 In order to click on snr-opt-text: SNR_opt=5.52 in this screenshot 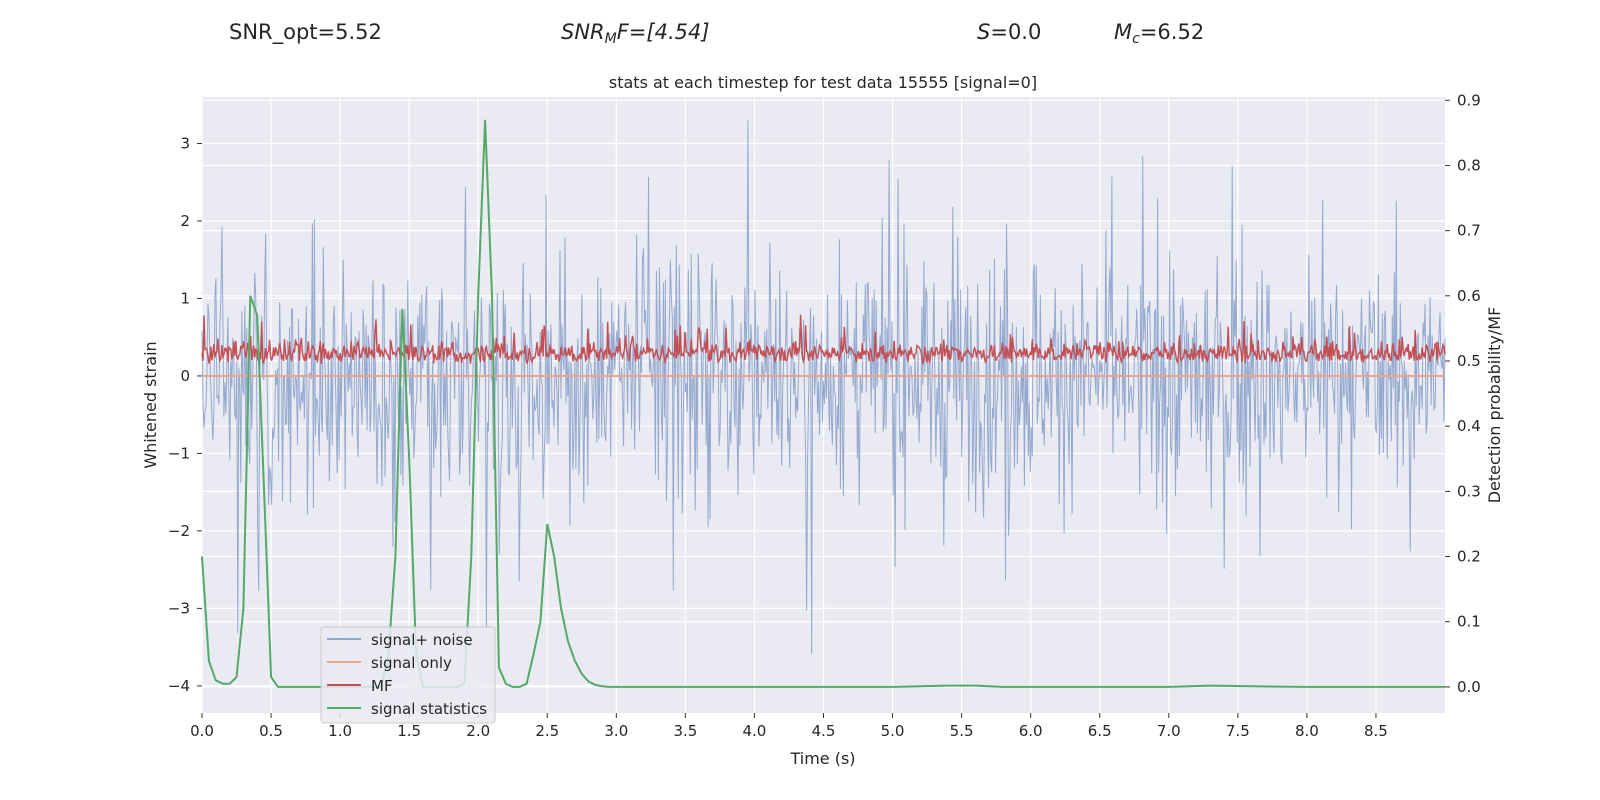, I will do `click(305, 32)`.